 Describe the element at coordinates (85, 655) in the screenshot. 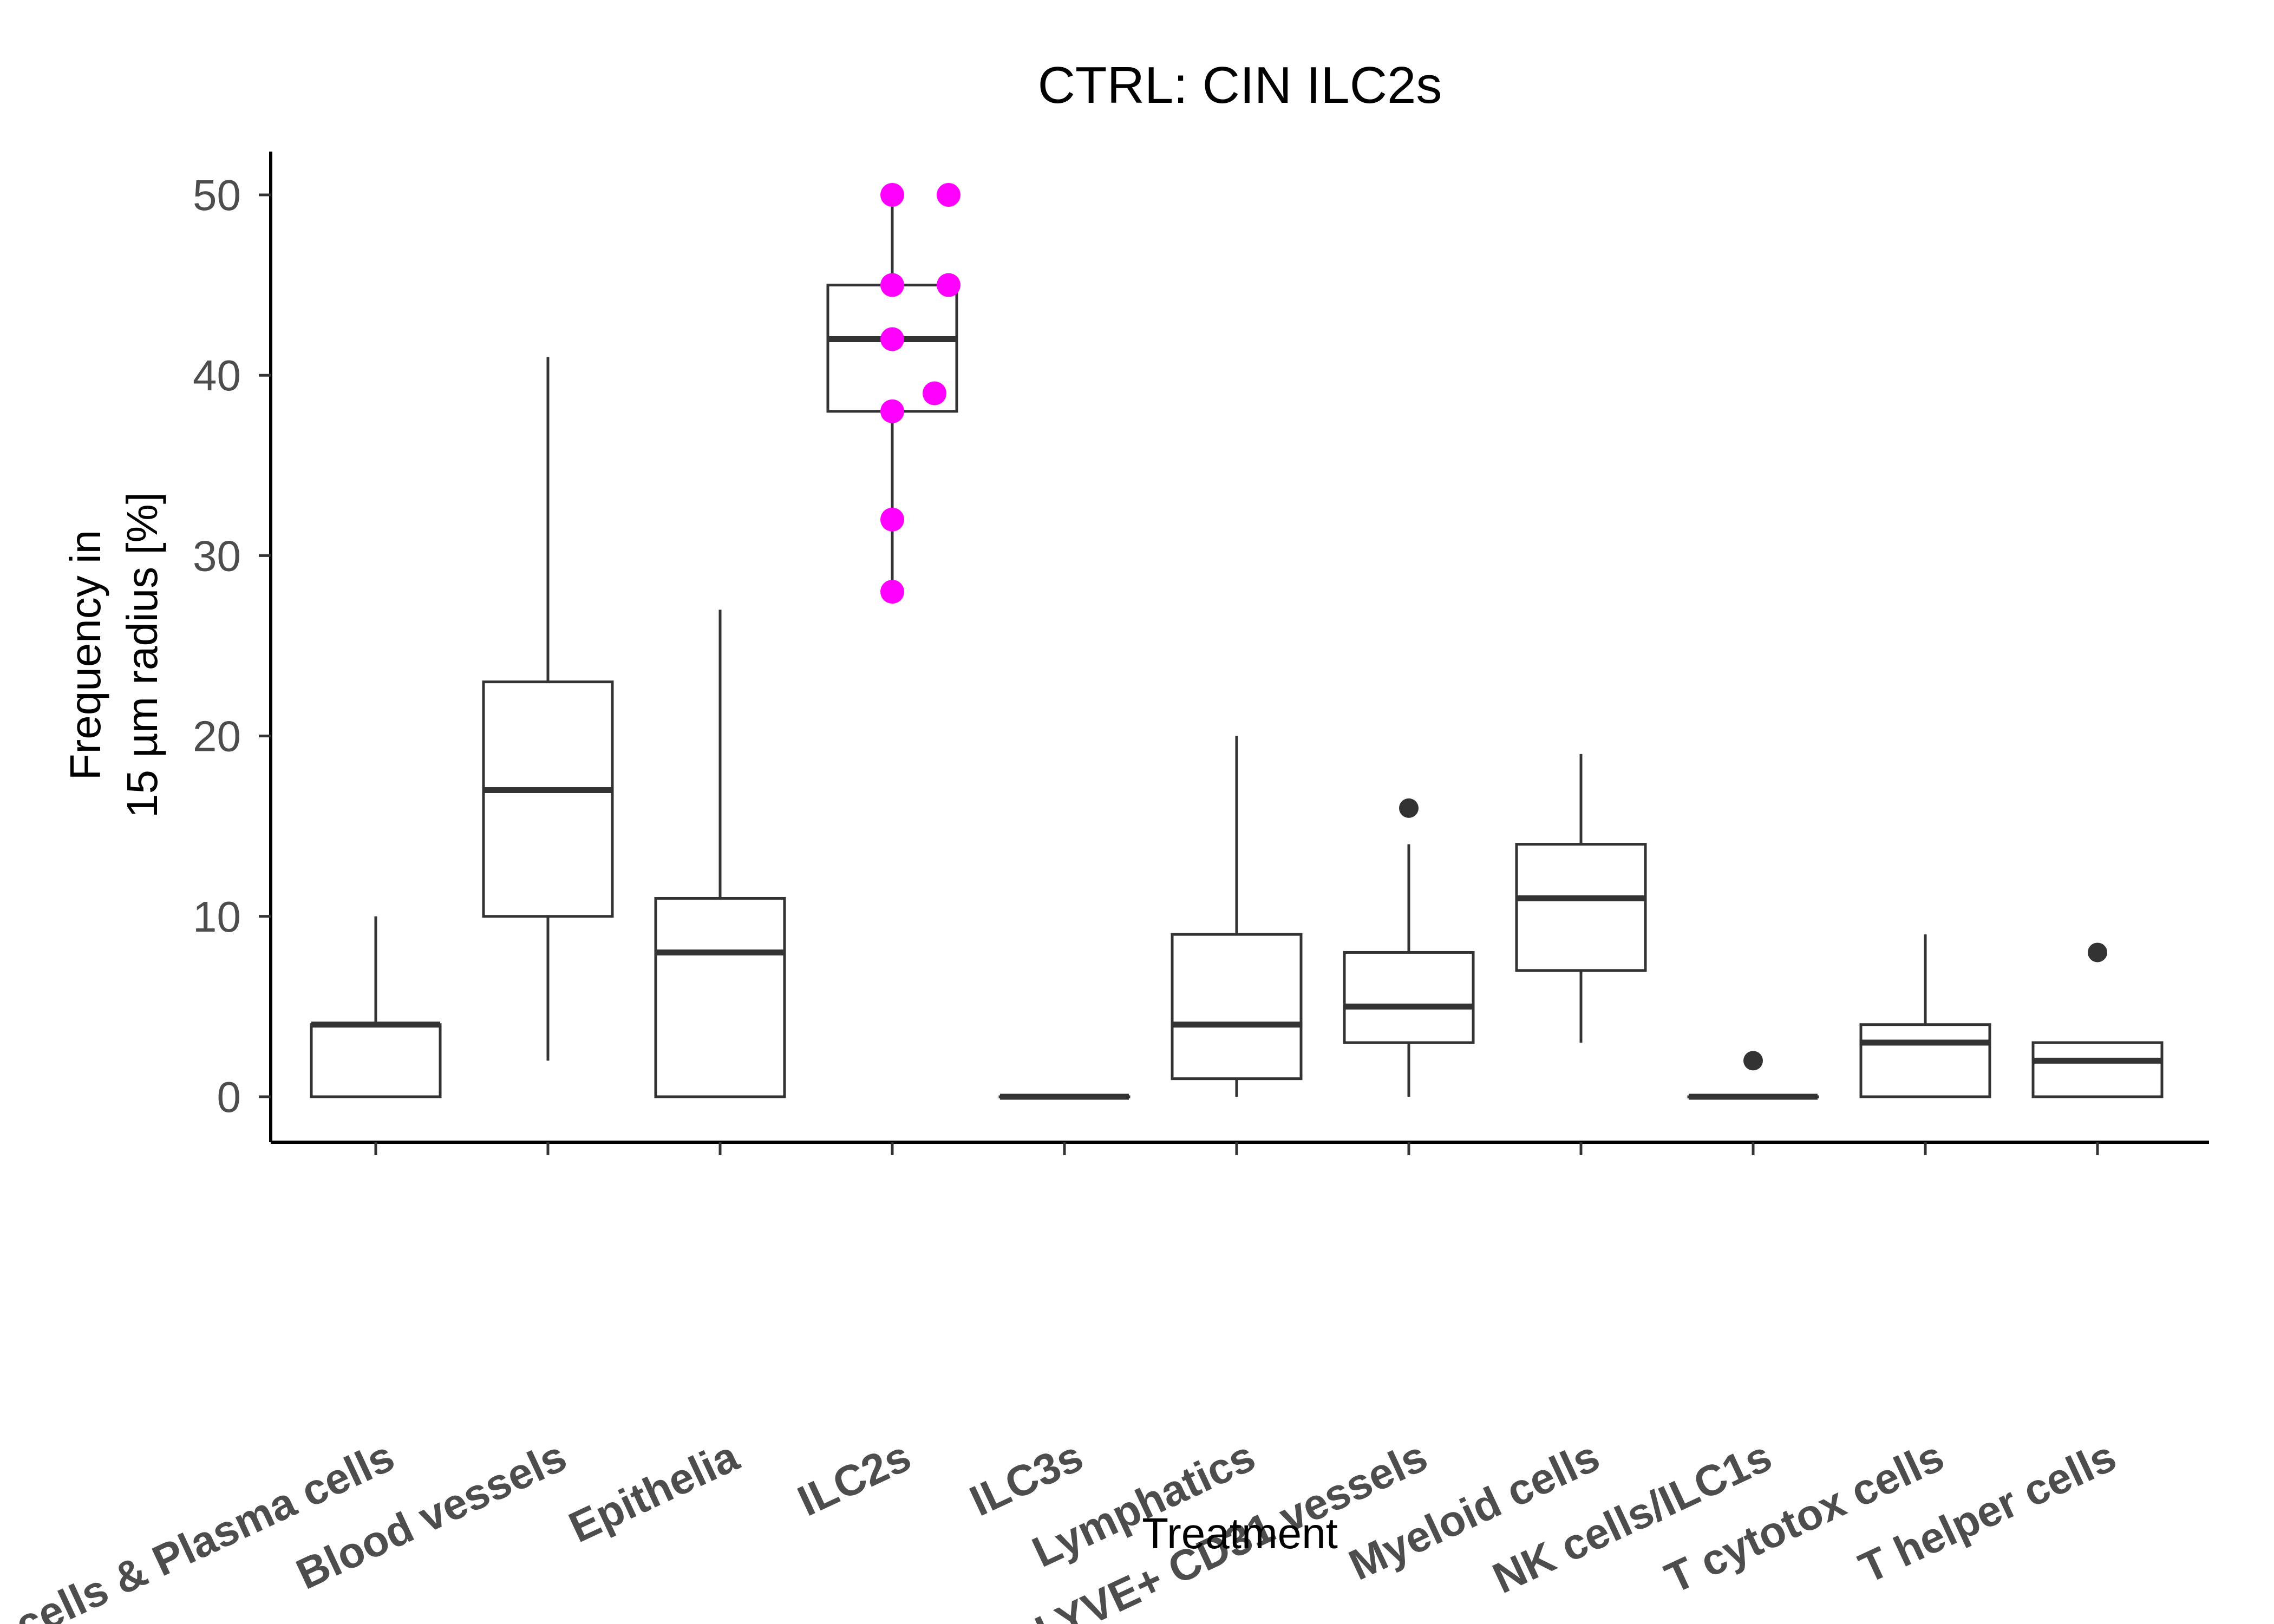

I see `y-axis-title-line-1: Frequency in` at that location.